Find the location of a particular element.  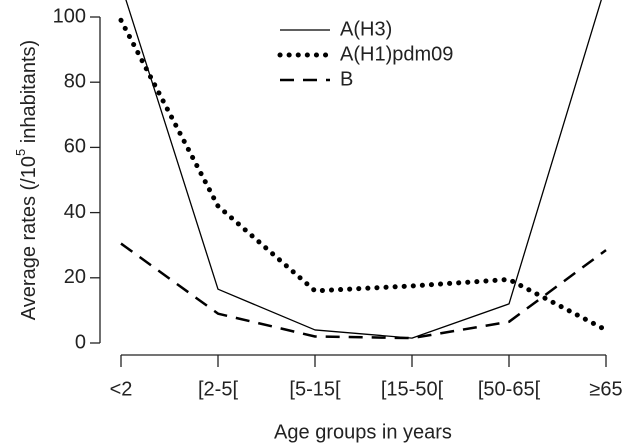

y-label-text: inhabitants) is located at coordinates (29, 94).